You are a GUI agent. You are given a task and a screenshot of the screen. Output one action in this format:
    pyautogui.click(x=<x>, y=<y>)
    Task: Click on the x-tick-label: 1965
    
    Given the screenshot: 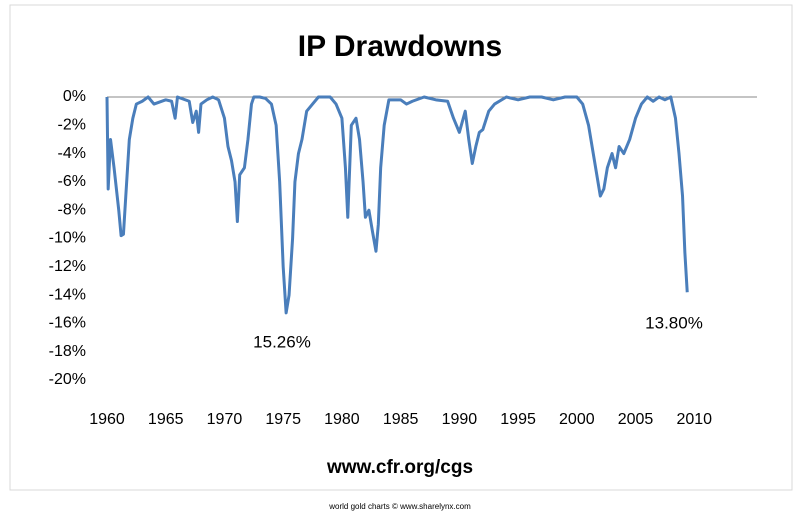 What is the action you would take?
    pyautogui.click(x=166, y=419)
    